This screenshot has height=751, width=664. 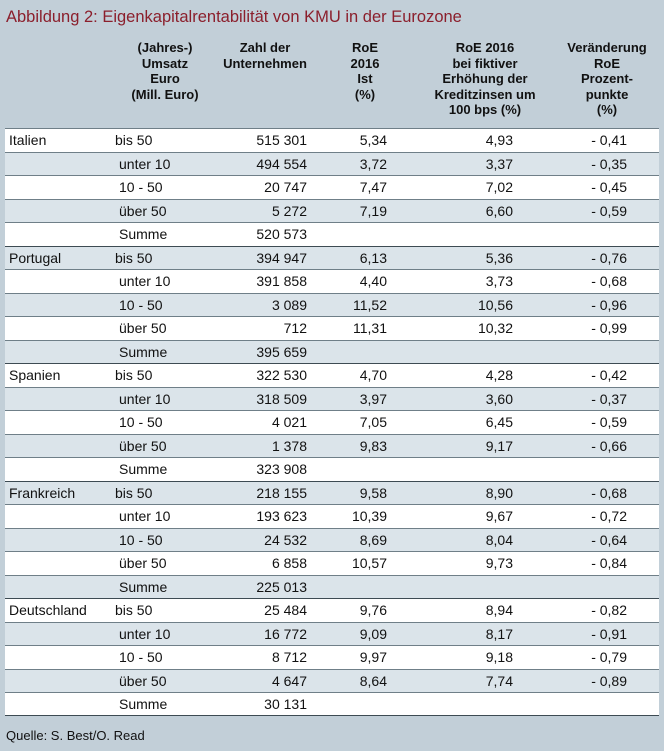 I want to click on roe-cell: 9,76, so click(x=373, y=610).